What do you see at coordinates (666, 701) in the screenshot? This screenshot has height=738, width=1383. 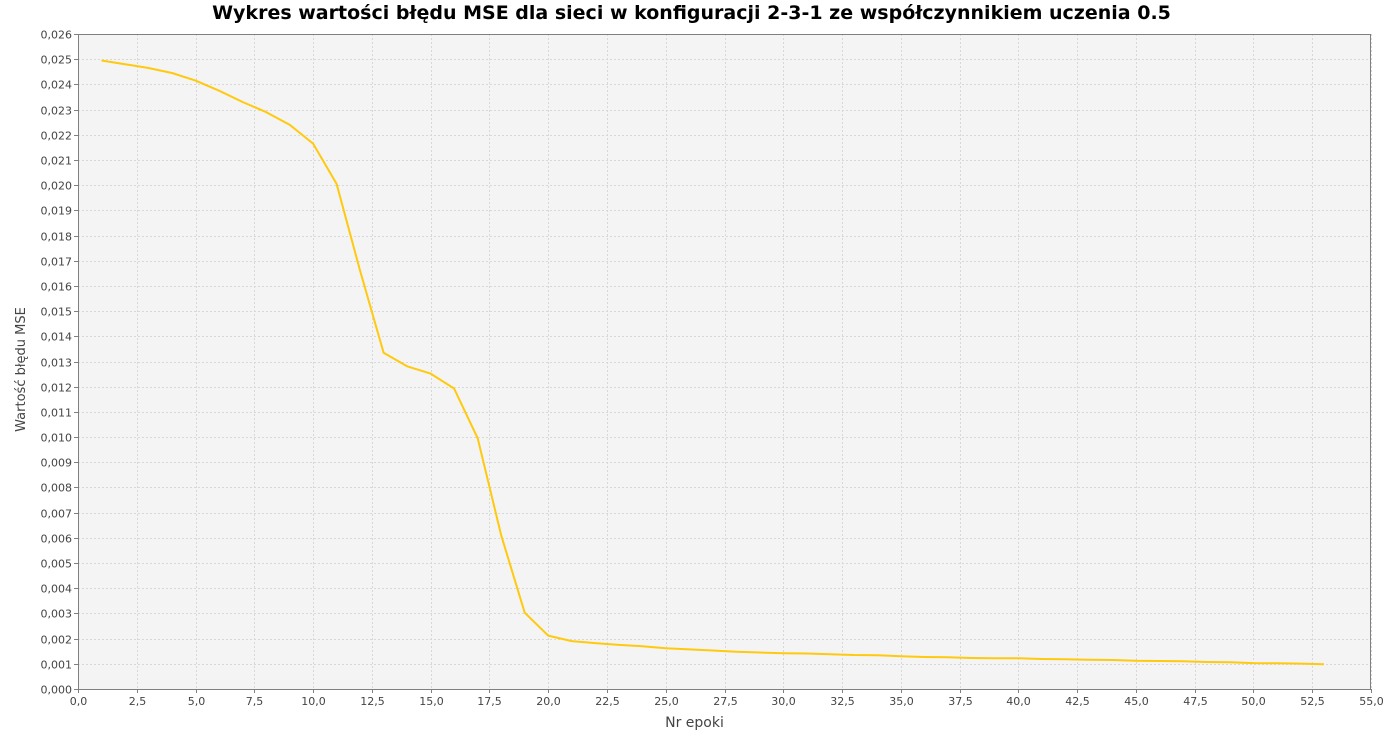 I see `x-tick-label: 25,0` at bounding box center [666, 701].